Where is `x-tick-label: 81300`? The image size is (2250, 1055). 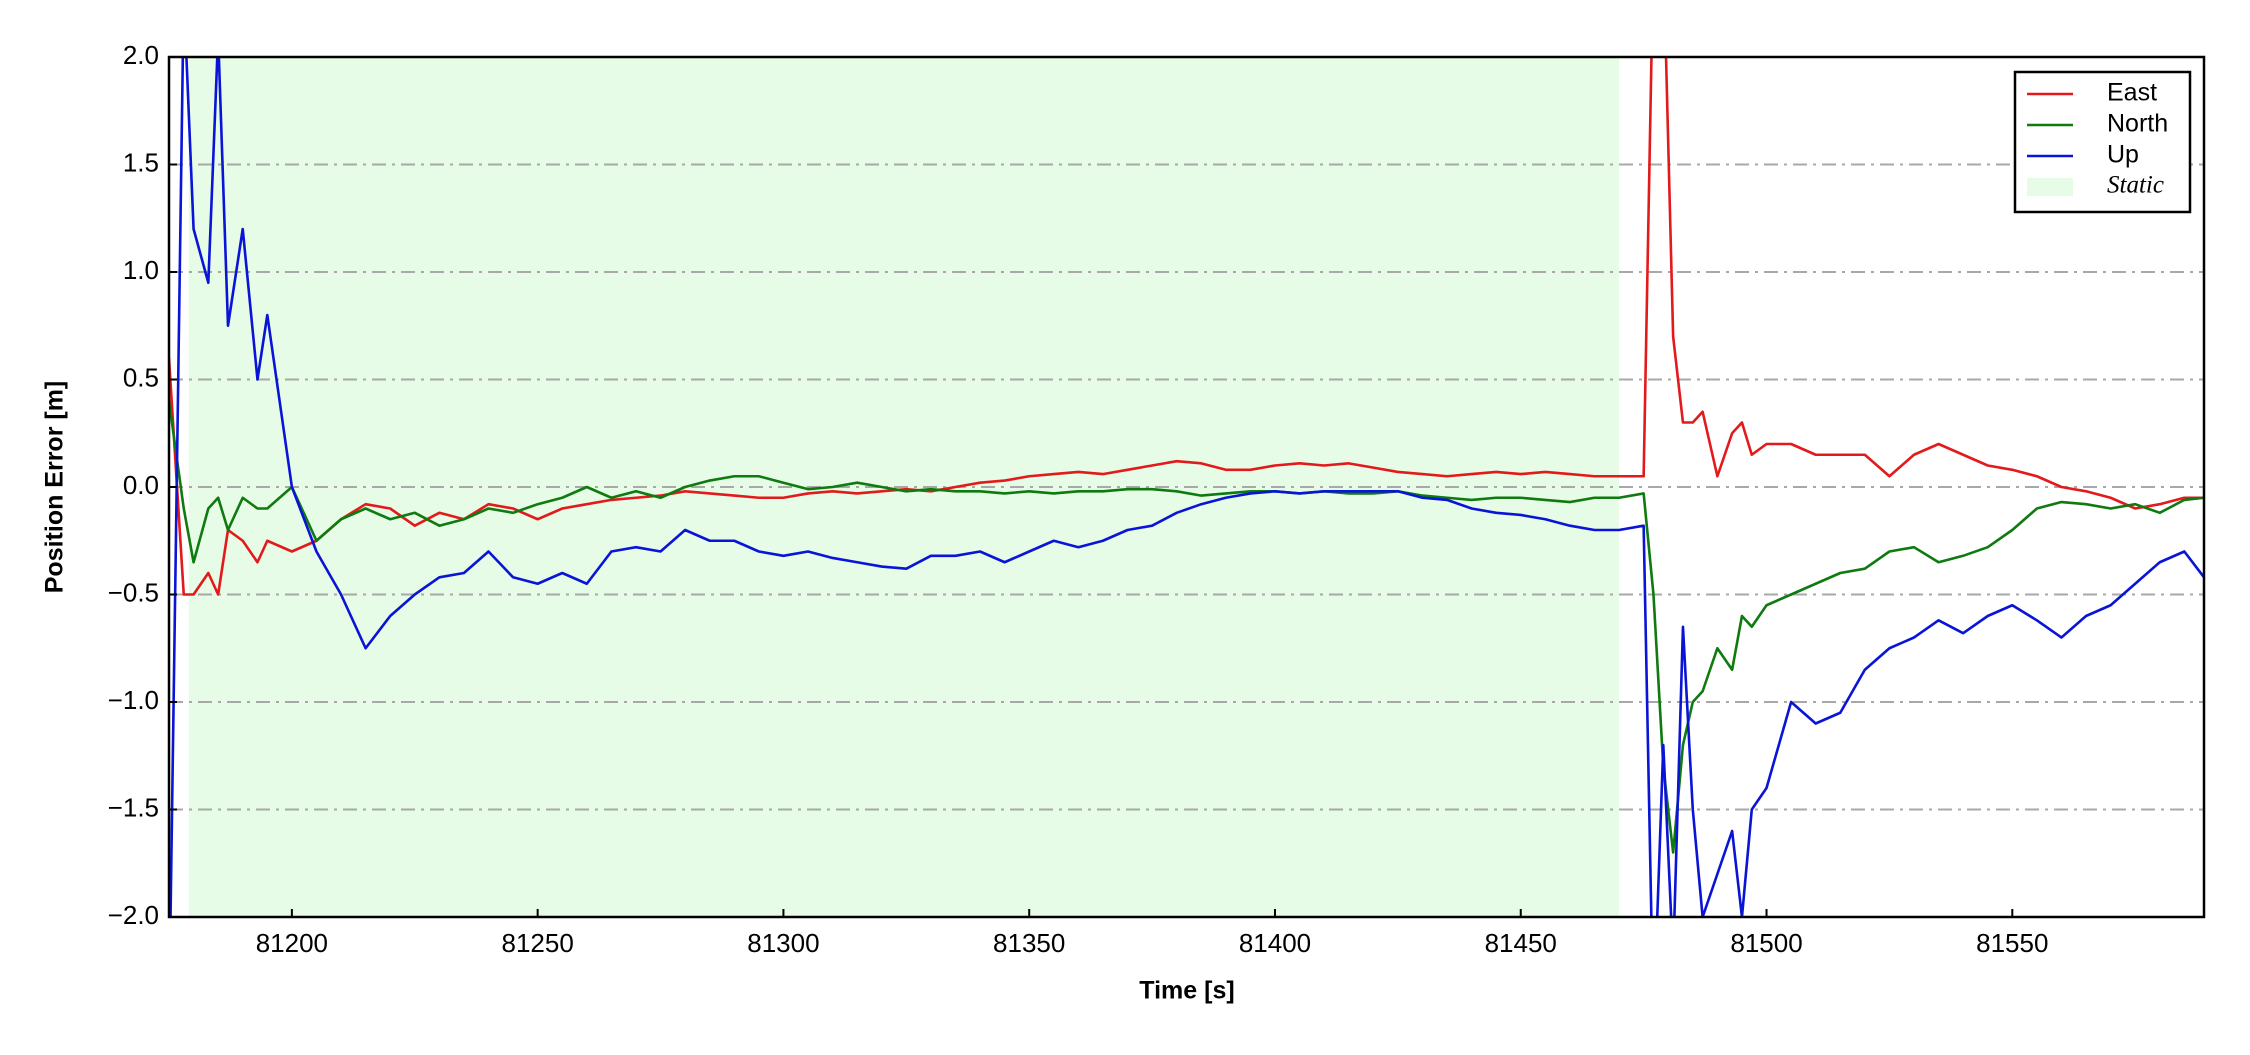 x-tick-label: 81300 is located at coordinates (783, 943).